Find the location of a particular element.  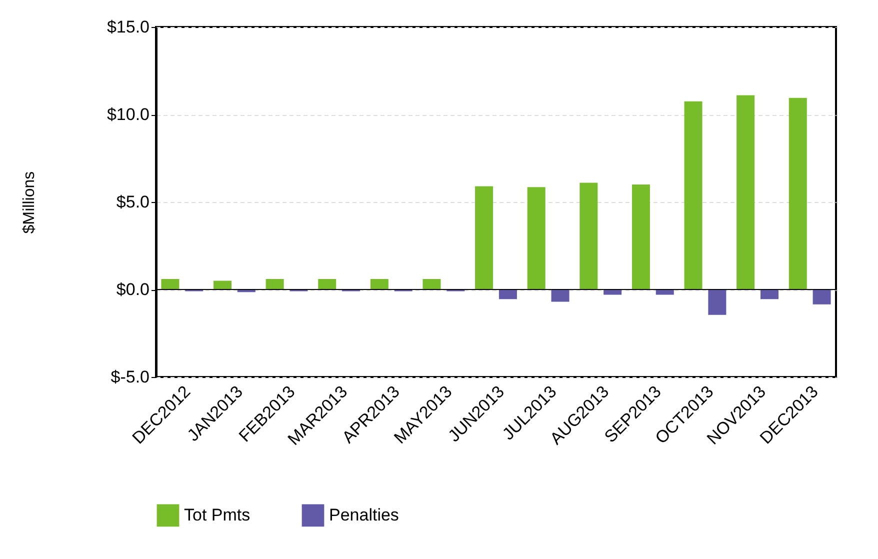

y-tick-label: $5.0 is located at coordinates (133, 202).